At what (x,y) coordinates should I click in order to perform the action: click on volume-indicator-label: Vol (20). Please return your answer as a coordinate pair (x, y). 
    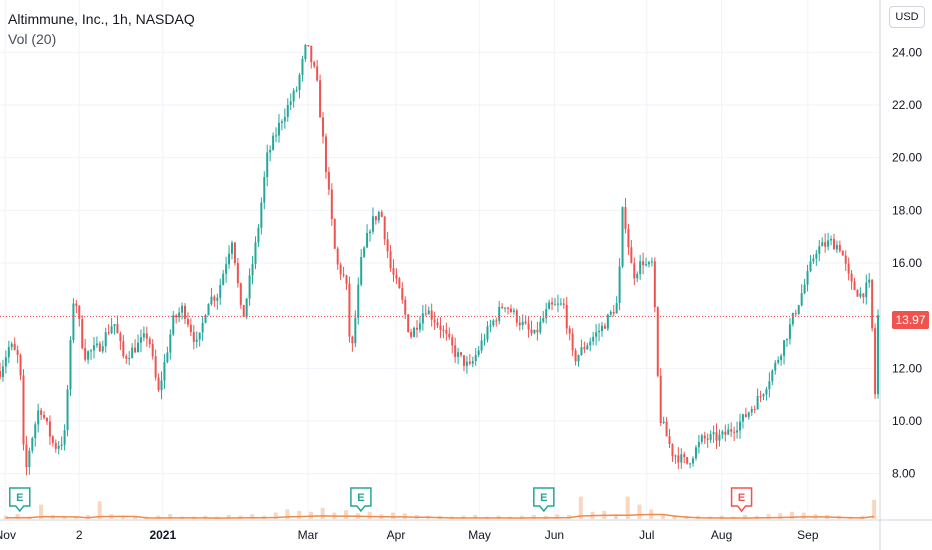
    Looking at the image, I should click on (32, 39).